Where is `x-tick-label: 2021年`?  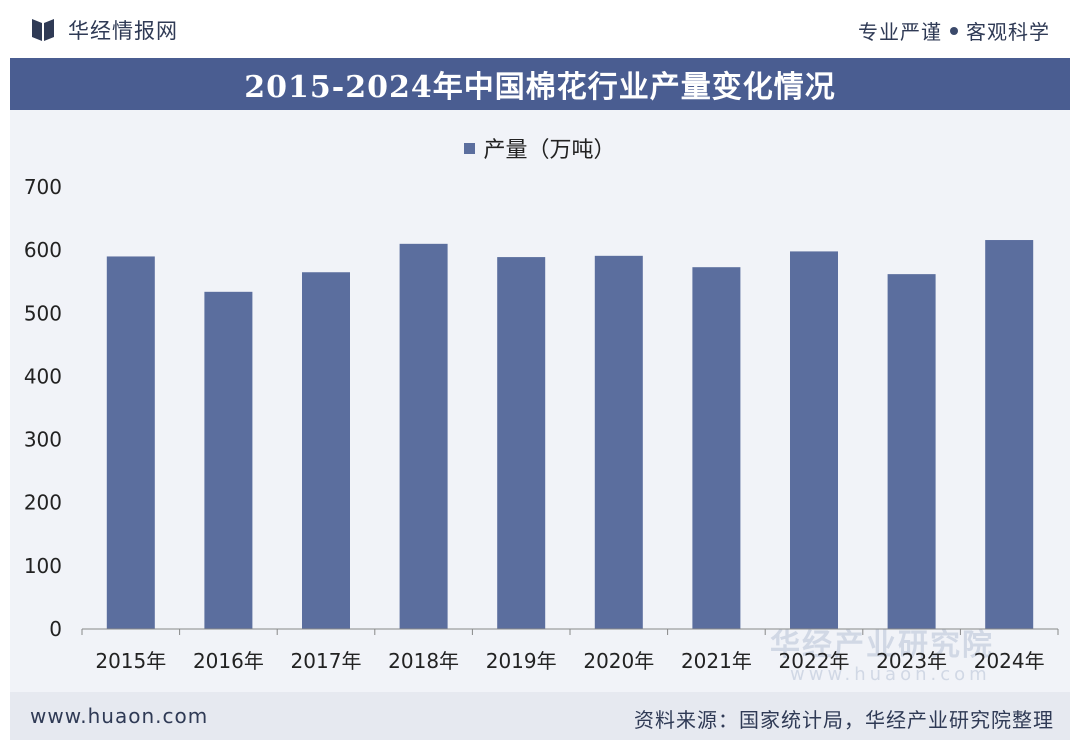
x-tick-label: 2021年 is located at coordinates (716, 661).